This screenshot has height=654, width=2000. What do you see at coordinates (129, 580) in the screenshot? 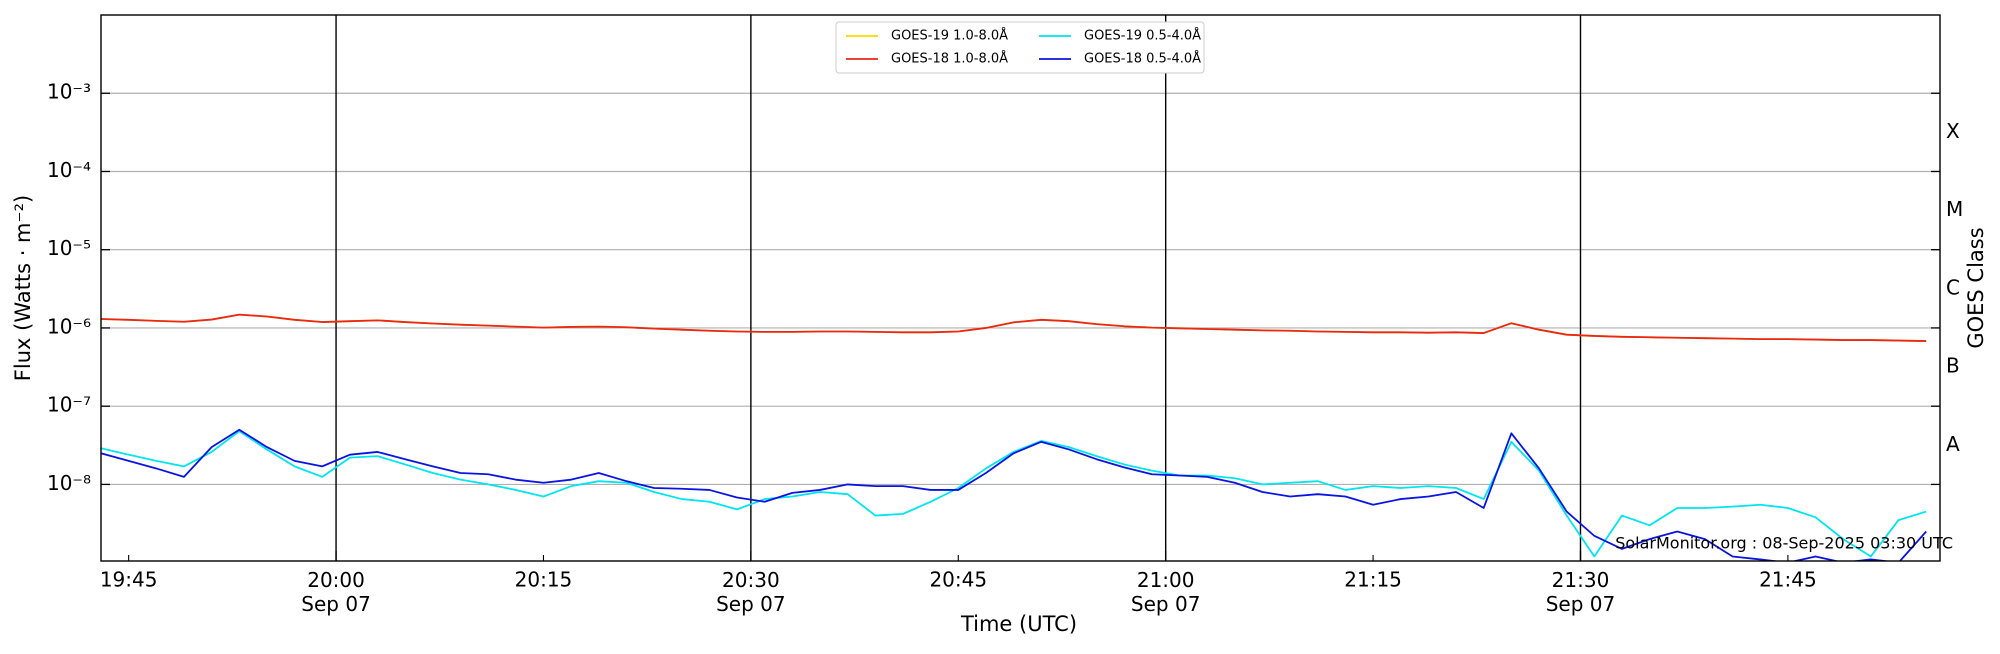
I see `x-minor-tick-label: 19:45` at bounding box center [129, 580].